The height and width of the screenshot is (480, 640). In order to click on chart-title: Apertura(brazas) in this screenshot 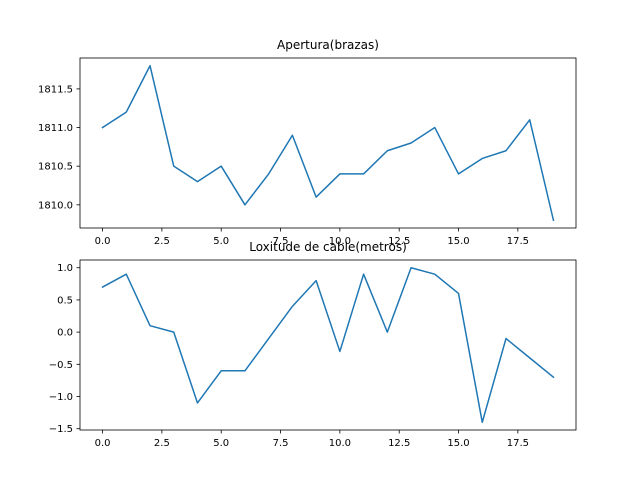, I will do `click(328, 45)`.